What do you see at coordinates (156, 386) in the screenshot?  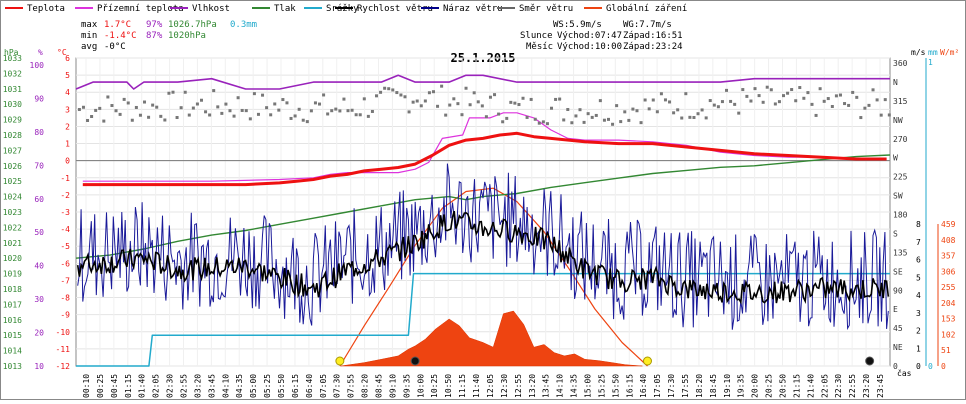 I see `tick-x-5: 02:05` at bounding box center [156, 386].